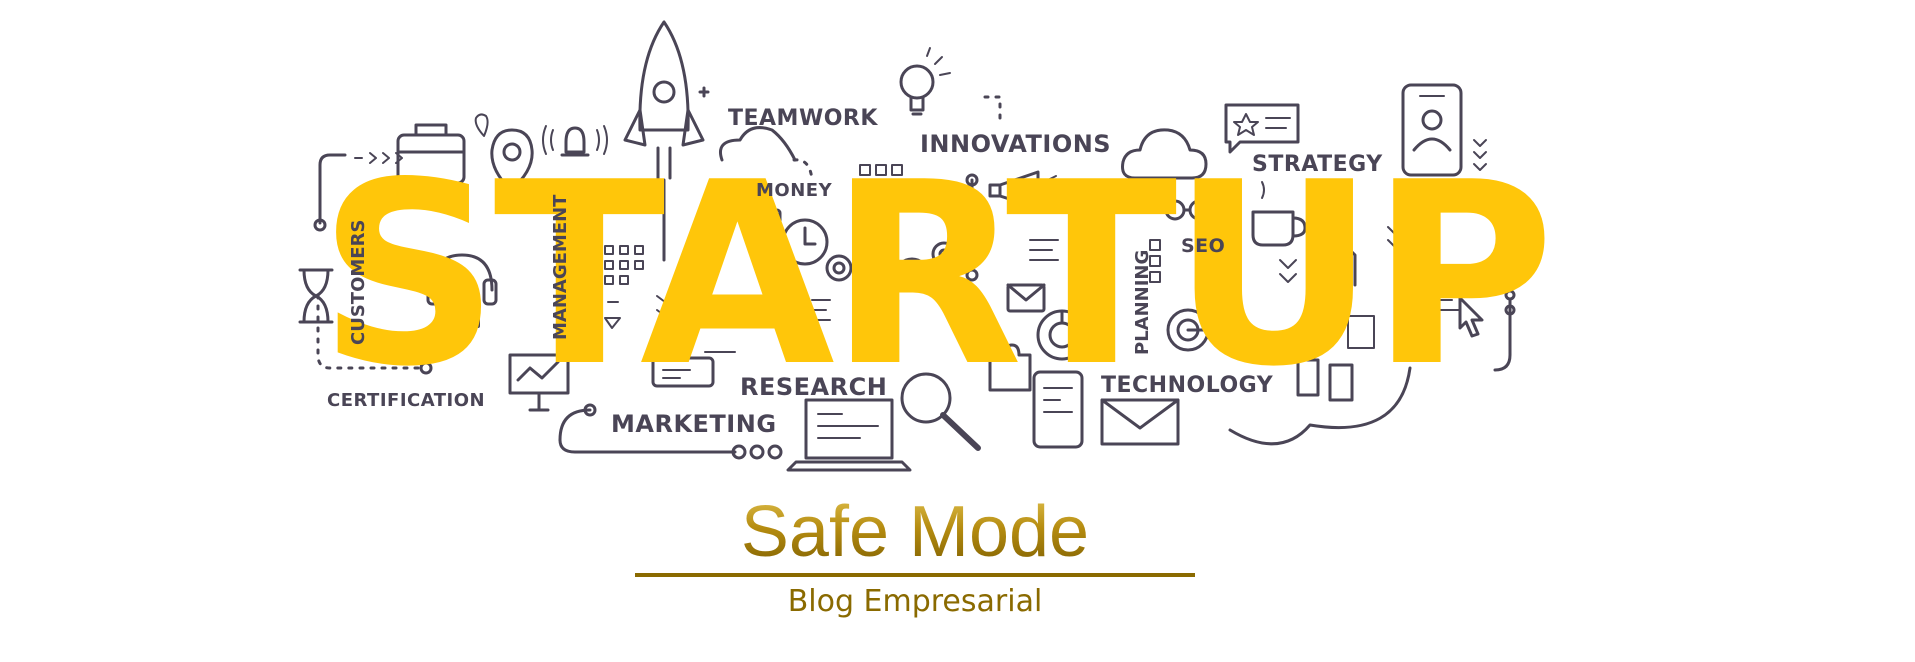  I want to click on keyword-research: RESEARCH, so click(814, 387).